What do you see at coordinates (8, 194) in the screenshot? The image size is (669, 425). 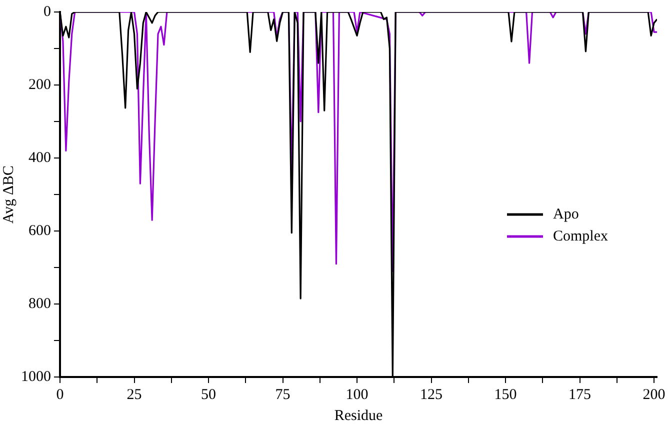 I see `y-axis-title: Avg ΔBC` at bounding box center [8, 194].